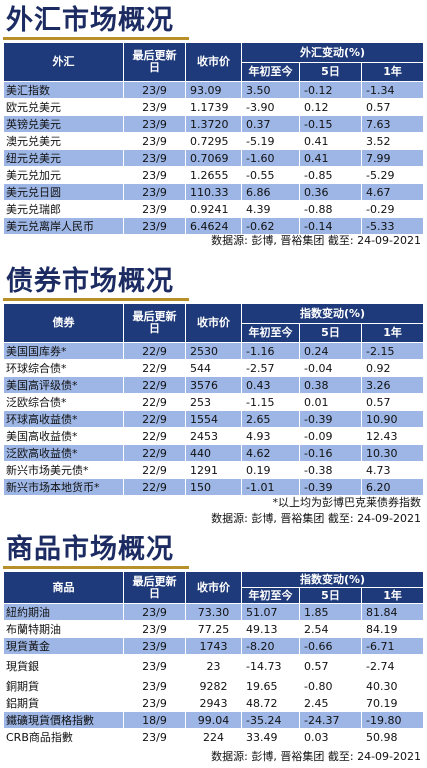 The image size is (427, 768). What do you see at coordinates (330, 333) in the screenshot?
I see `bonds-header-5d: 5日` at bounding box center [330, 333].